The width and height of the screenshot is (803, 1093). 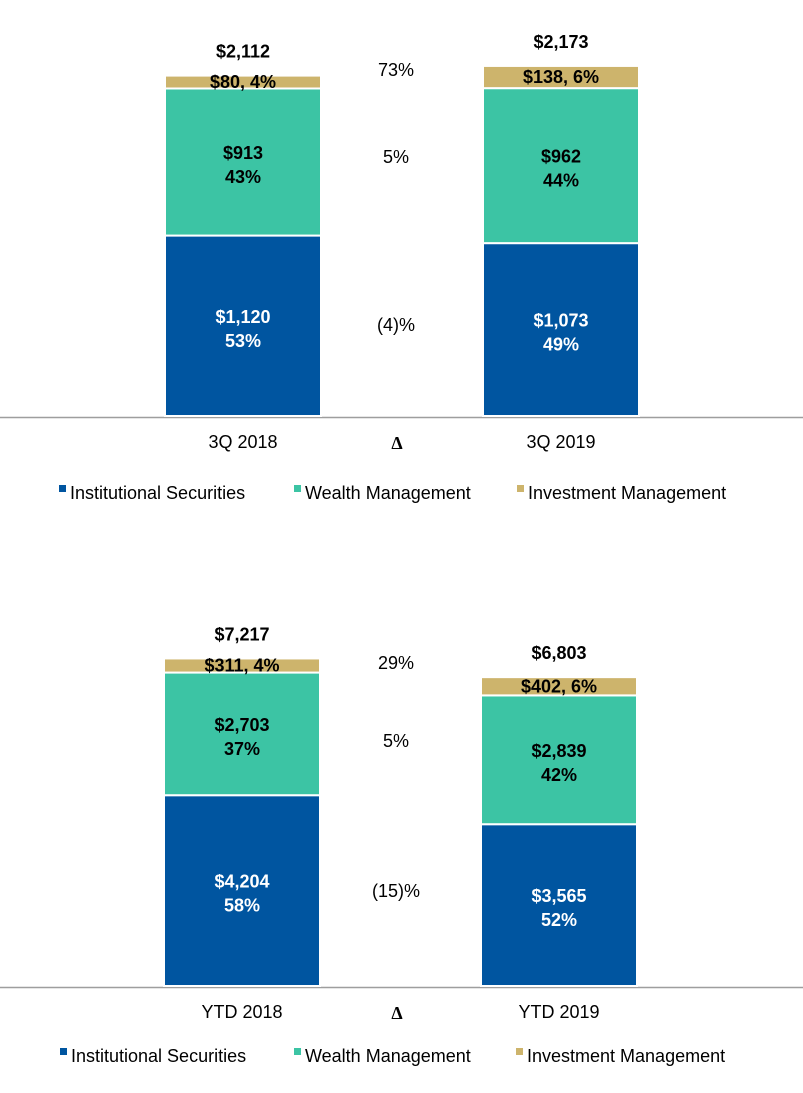 What do you see at coordinates (561, 157) in the screenshot?
I see `bar-value-label: $962` at bounding box center [561, 157].